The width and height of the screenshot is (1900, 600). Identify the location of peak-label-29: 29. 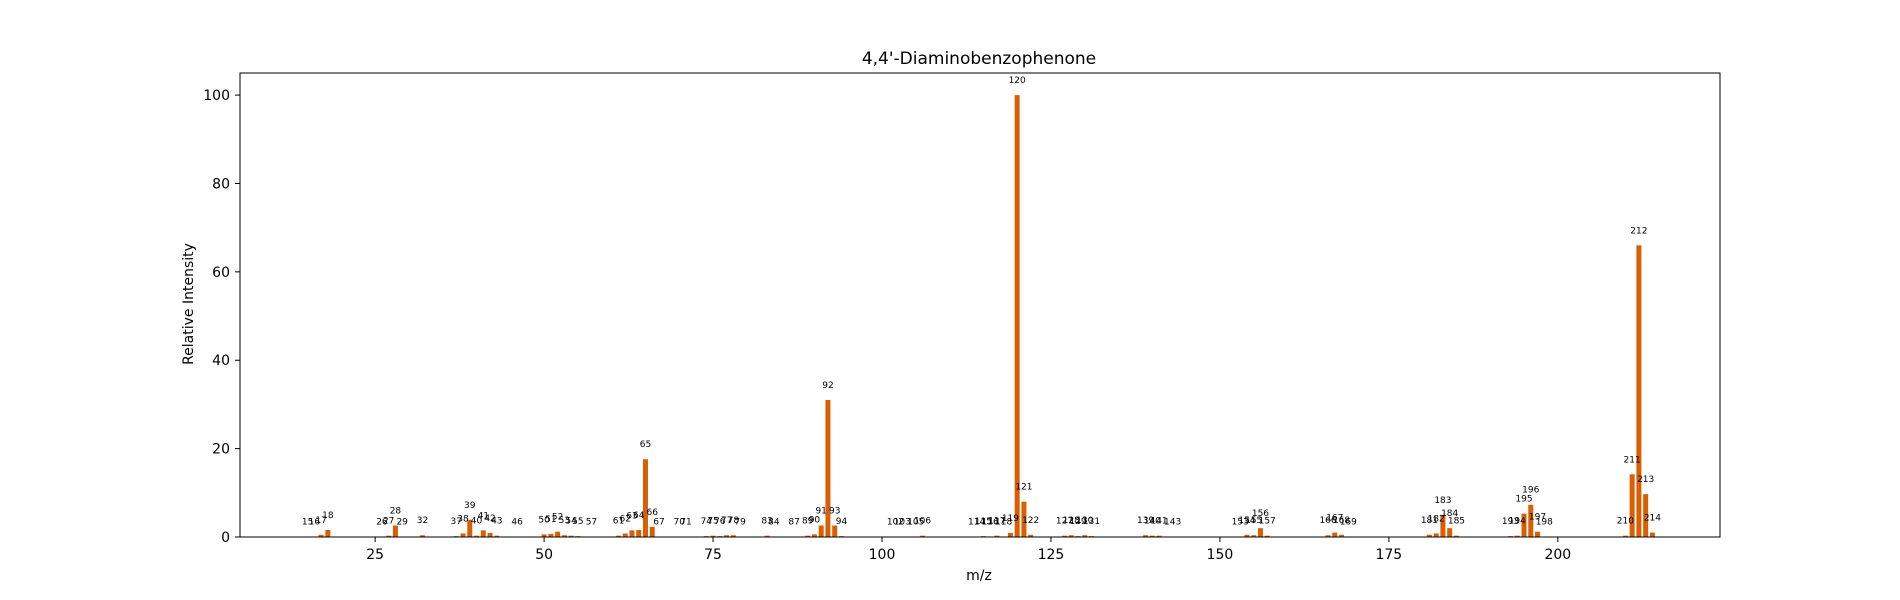
(402, 523).